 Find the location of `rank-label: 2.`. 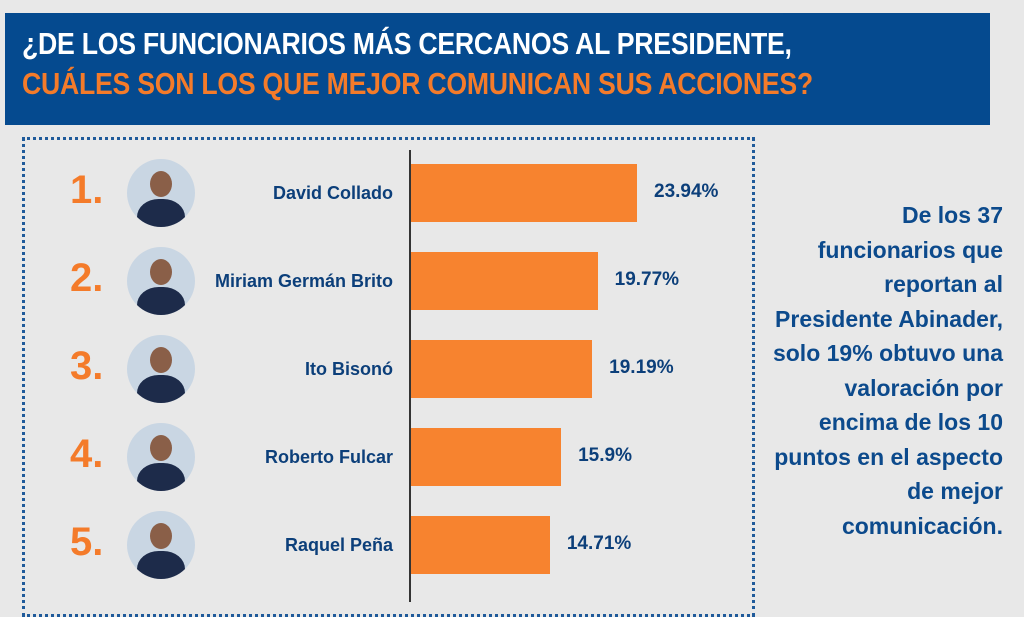

rank-label: 2. is located at coordinates (87, 278).